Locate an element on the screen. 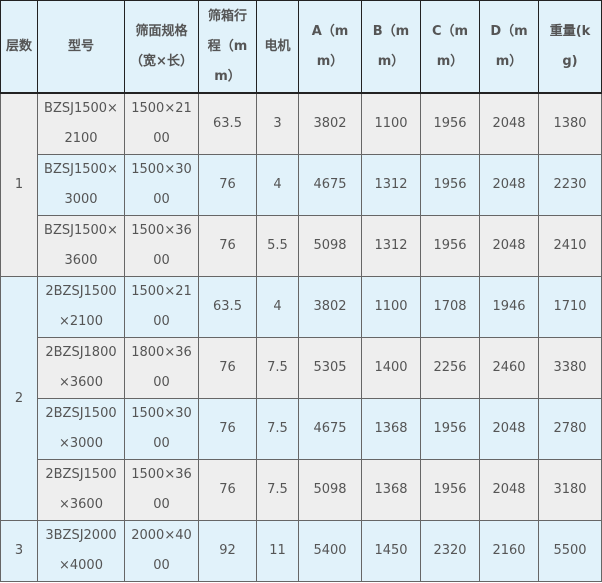  motor-cell: 11 is located at coordinates (277, 551).